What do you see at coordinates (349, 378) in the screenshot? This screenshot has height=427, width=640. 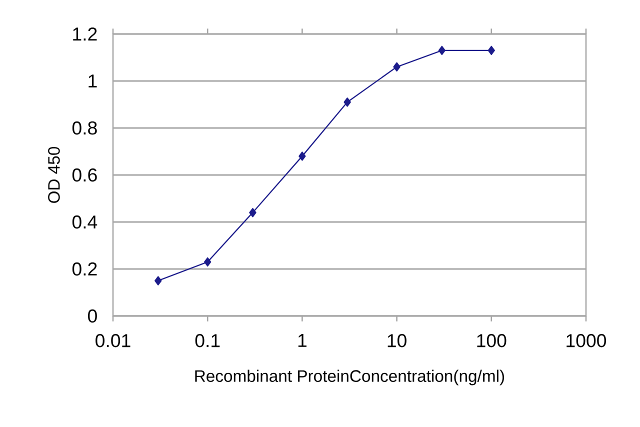 I see `x-axis-title: Recombinant ProteinConcentration(ng/ml)` at bounding box center [349, 378].